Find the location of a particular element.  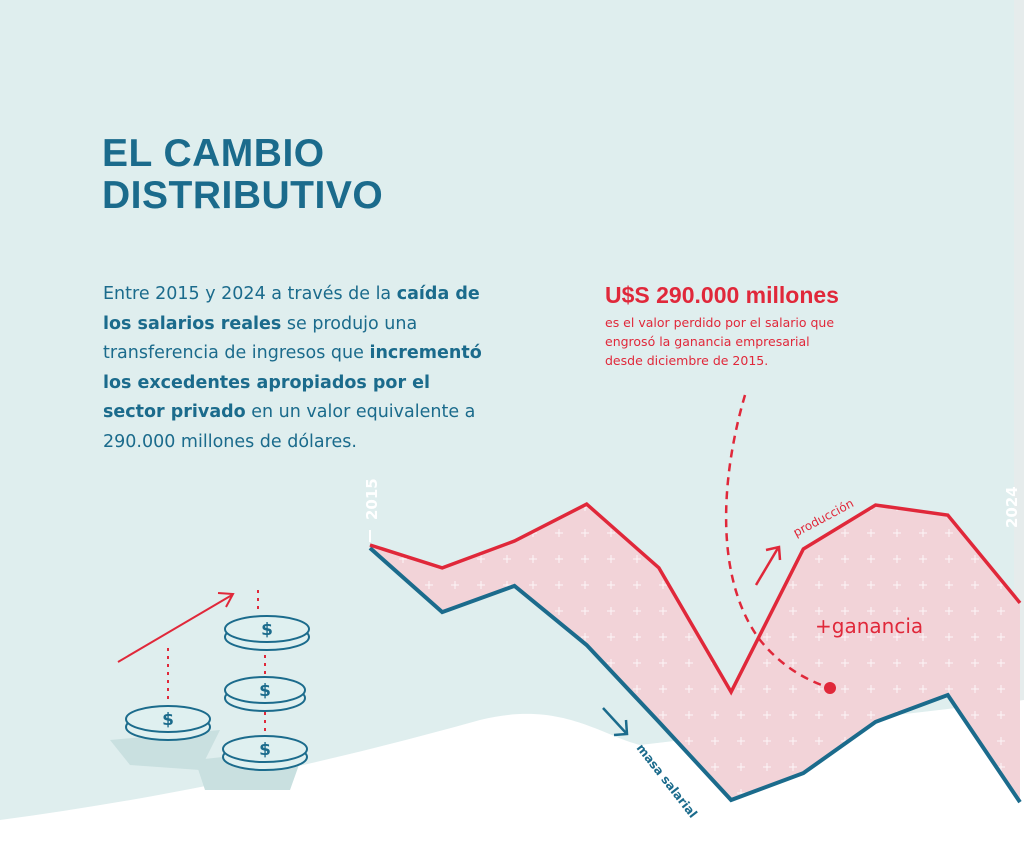

series-line-produccion is located at coordinates (695, 599).